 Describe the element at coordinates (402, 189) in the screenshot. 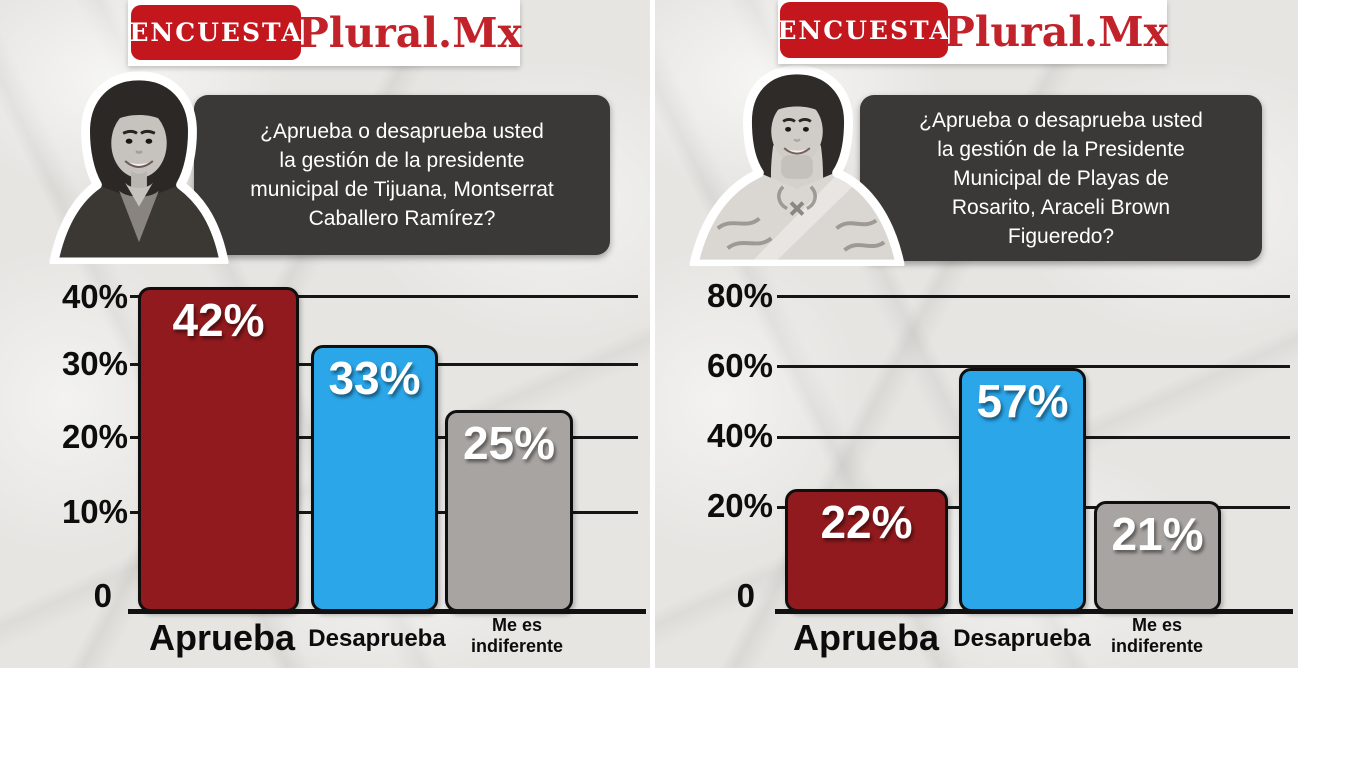

I see `question-line: municipal de Tijuana, Montserrat` at that location.